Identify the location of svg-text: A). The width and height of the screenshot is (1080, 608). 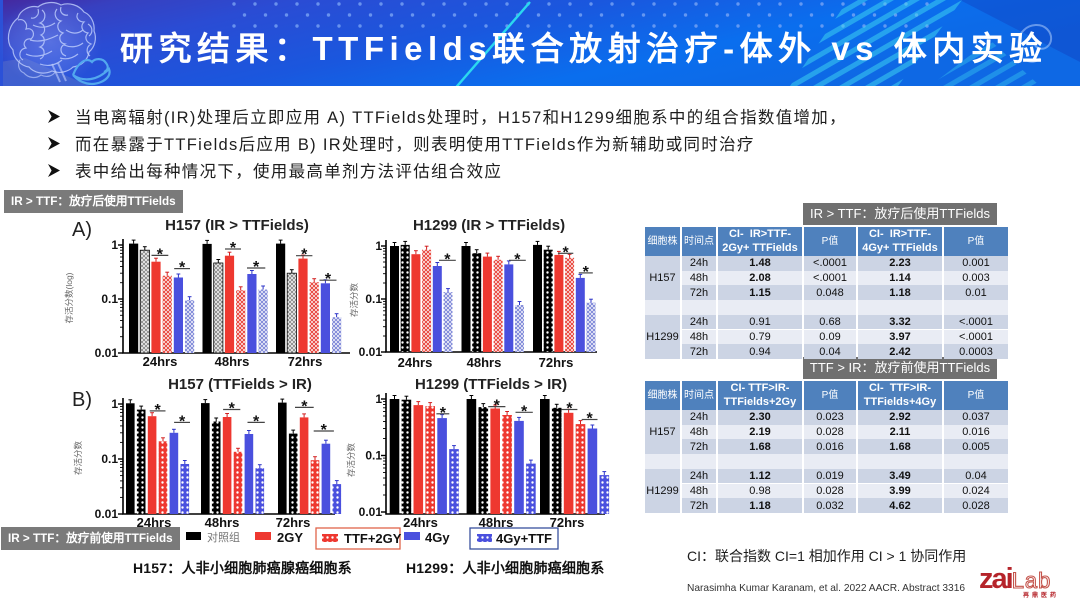
(82, 230).